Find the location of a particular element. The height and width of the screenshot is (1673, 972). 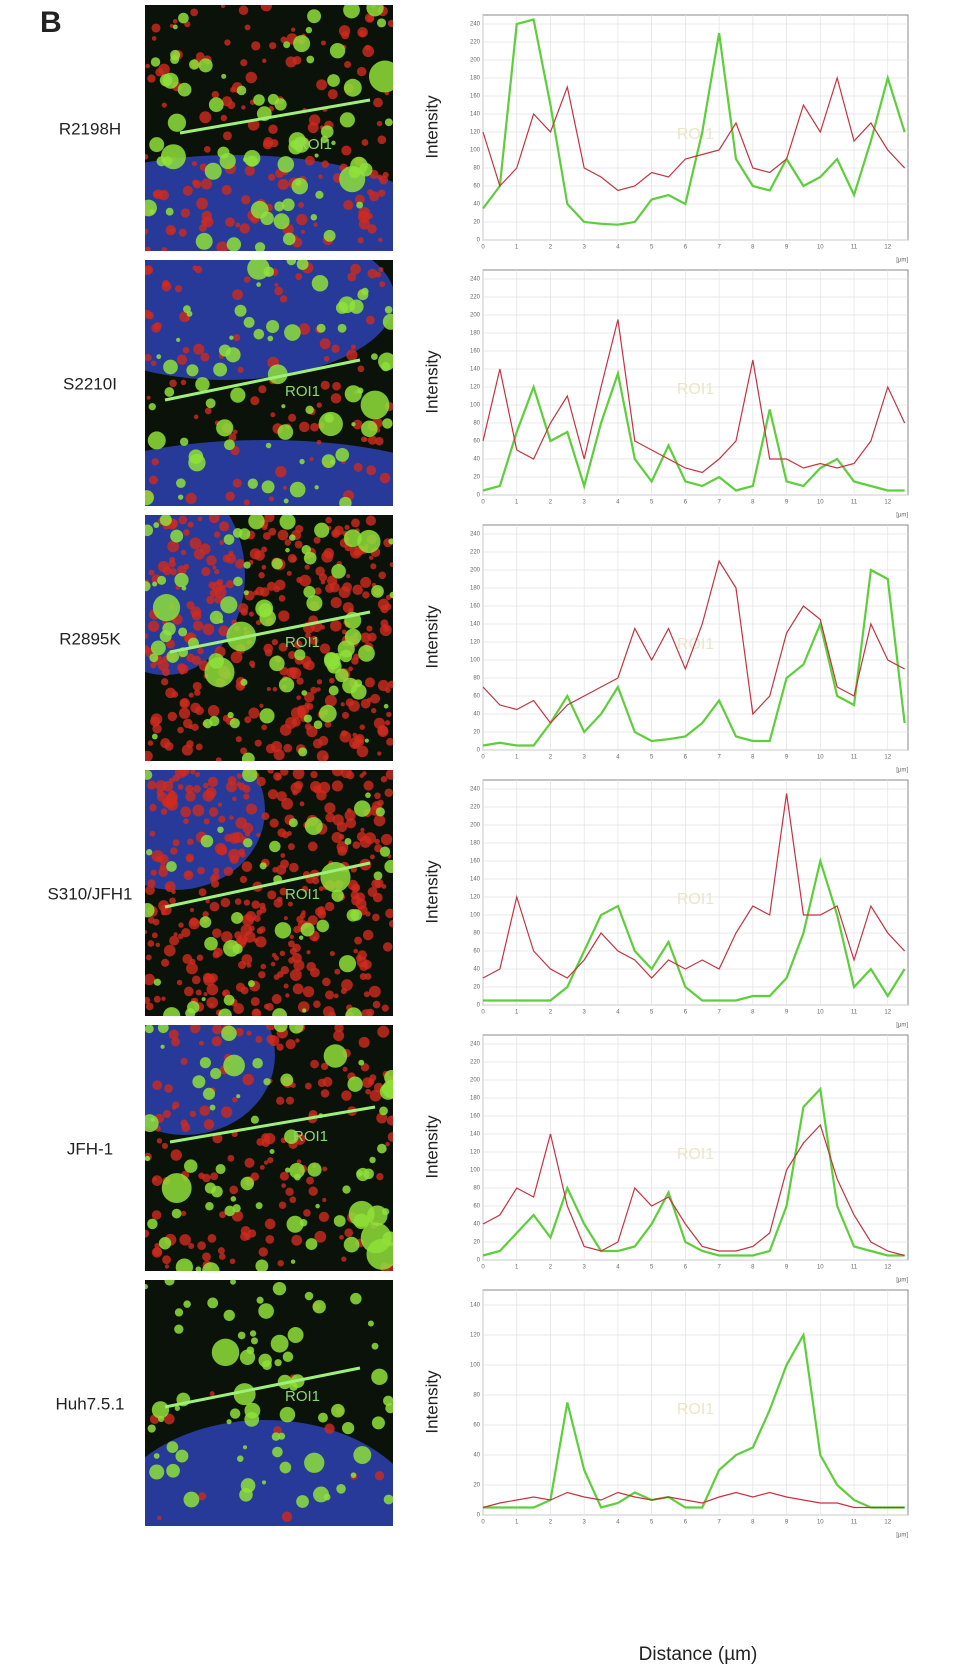

y-tick-label: 100 is located at coordinates (475, 406).